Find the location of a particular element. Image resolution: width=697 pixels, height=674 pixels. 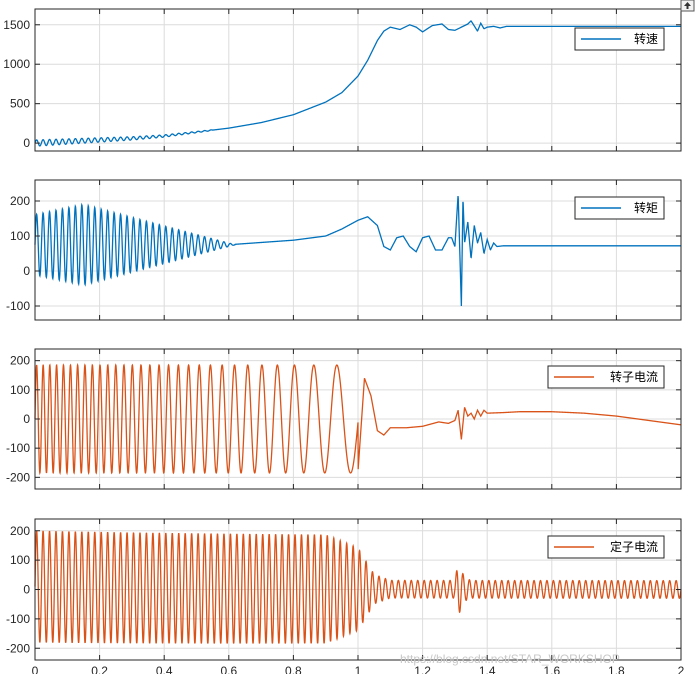

legend: 转子电流 is located at coordinates (606, 377).